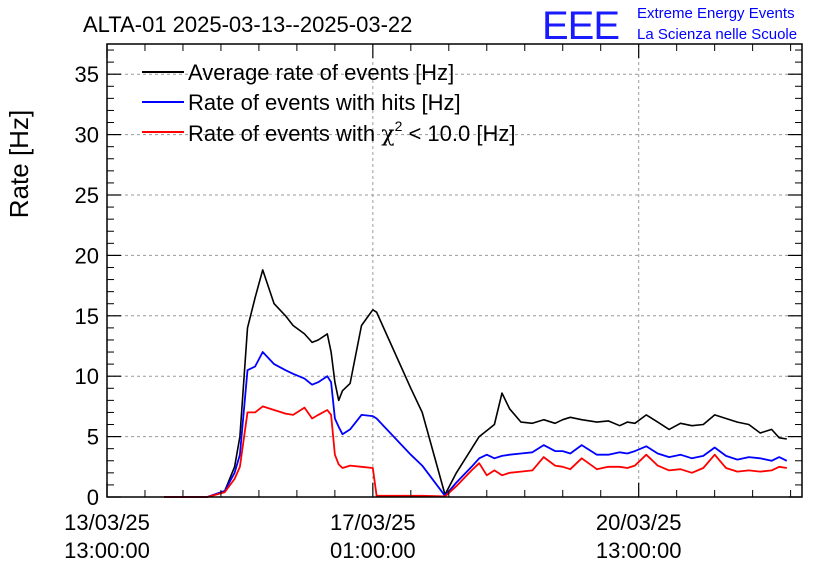 The height and width of the screenshot is (572, 836). What do you see at coordinates (458, 133) in the screenshot?
I see `legend-chi2-post: < 10.0 [Hz]` at bounding box center [458, 133].